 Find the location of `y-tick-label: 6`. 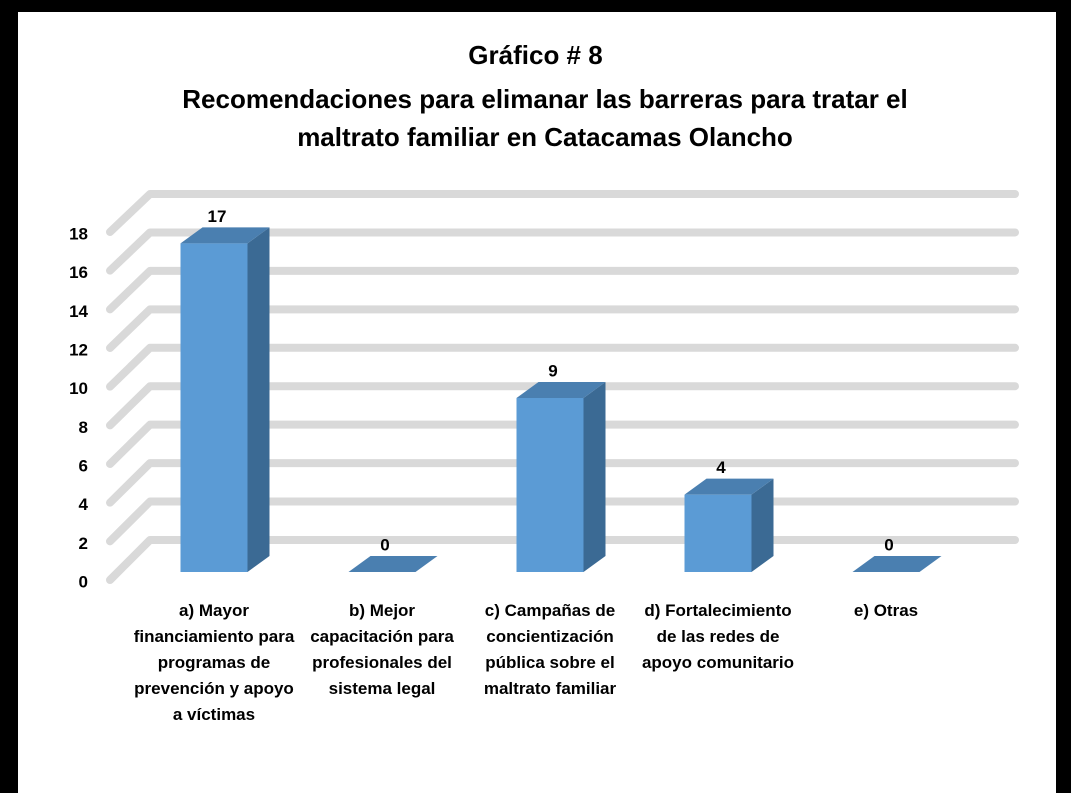

y-tick-label: 6 is located at coordinates (83, 465).